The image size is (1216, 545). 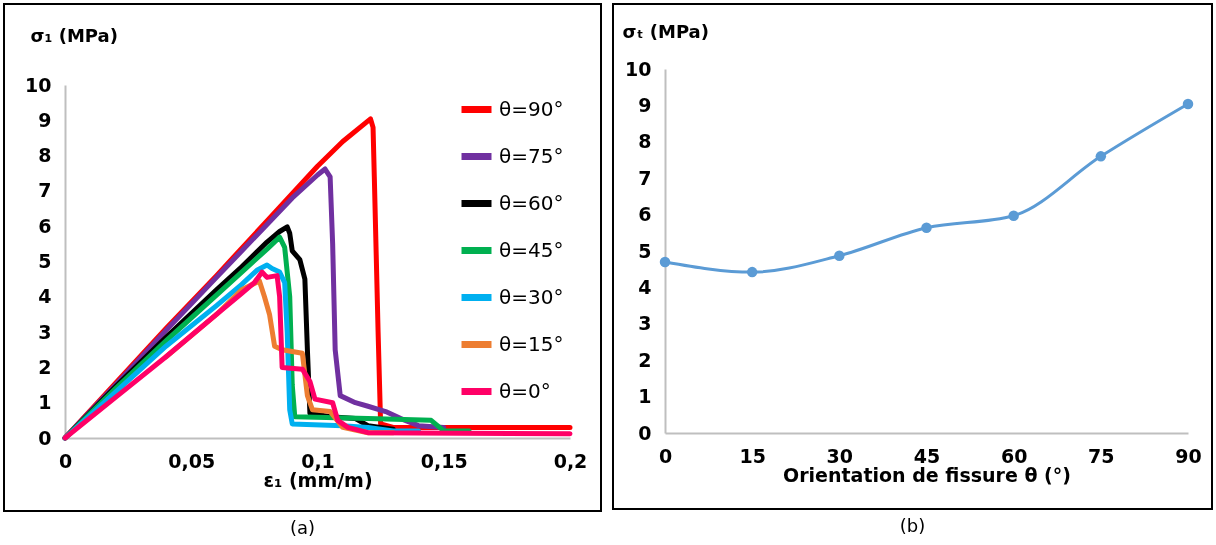 What do you see at coordinates (302, 527) in the screenshot?
I see `text: (a)` at bounding box center [302, 527].